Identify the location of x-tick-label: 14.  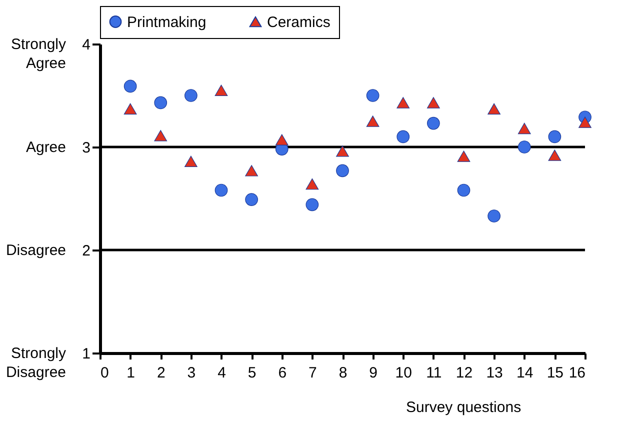
(525, 373).